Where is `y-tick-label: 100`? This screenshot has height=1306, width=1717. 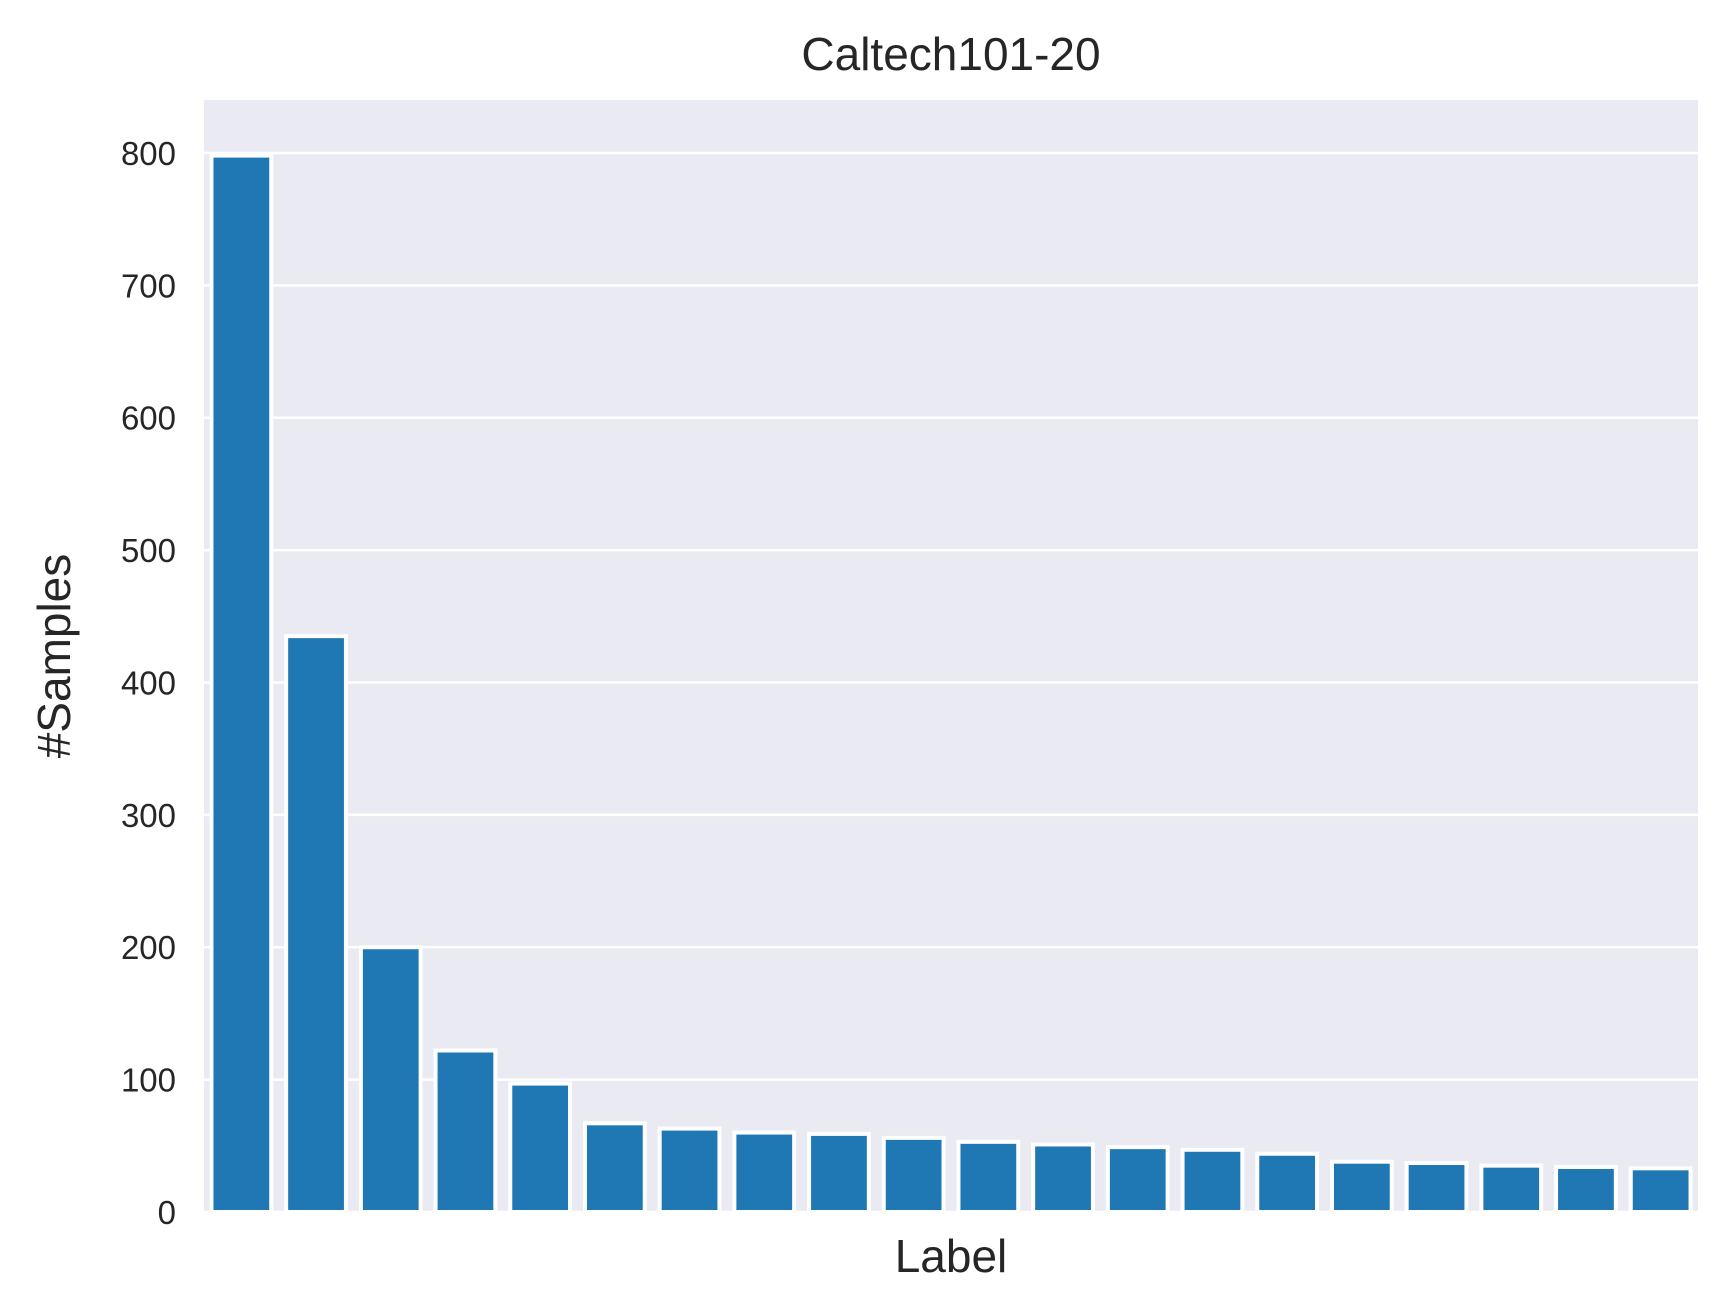
y-tick-label: 100 is located at coordinates (148, 1080).